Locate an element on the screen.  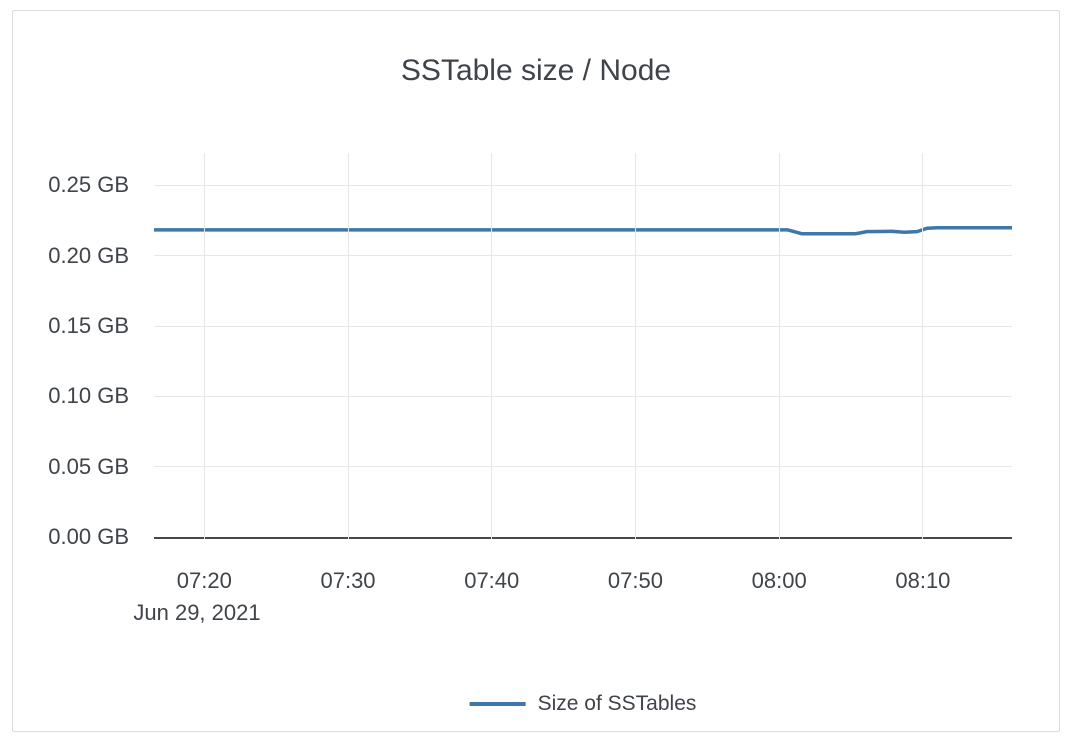
x-axis-tick-label: 08:10 is located at coordinates (923, 580).